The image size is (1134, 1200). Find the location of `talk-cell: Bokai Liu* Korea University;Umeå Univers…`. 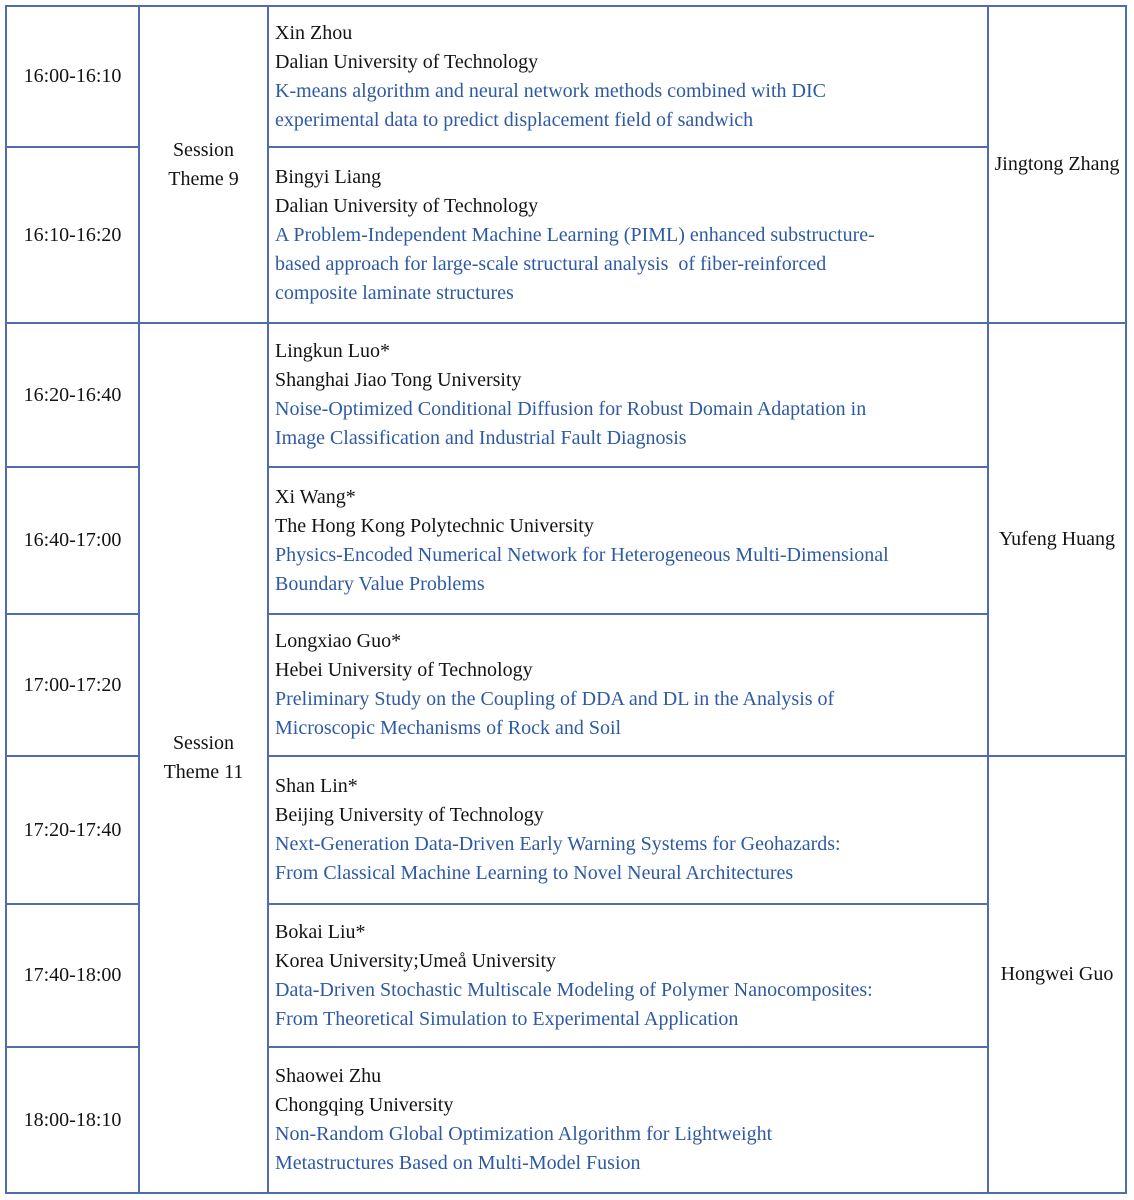

talk-cell: Bokai Liu* Korea University;Umeå Univers… is located at coordinates (628, 975).